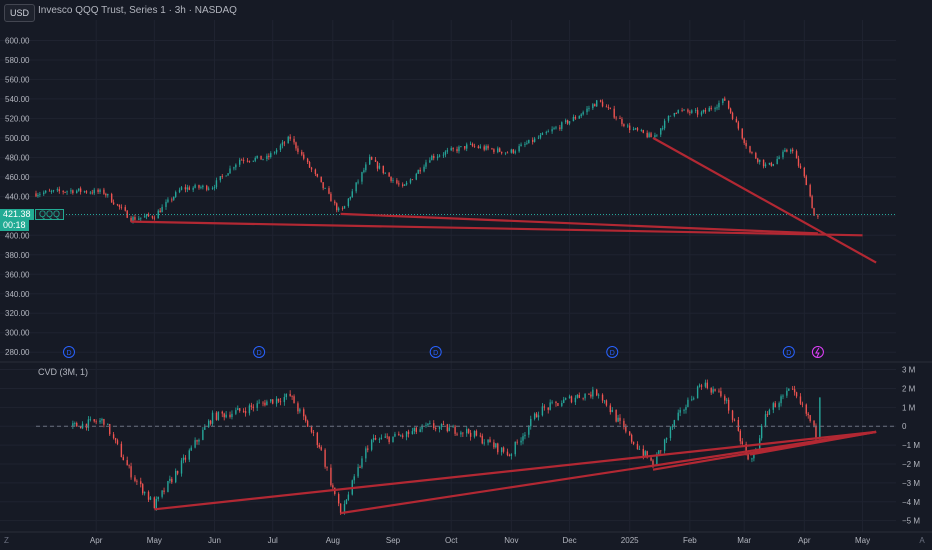 The width and height of the screenshot is (932, 550). Describe the element at coordinates (922, 540) in the screenshot. I see `auto-scale-button: A` at that location.